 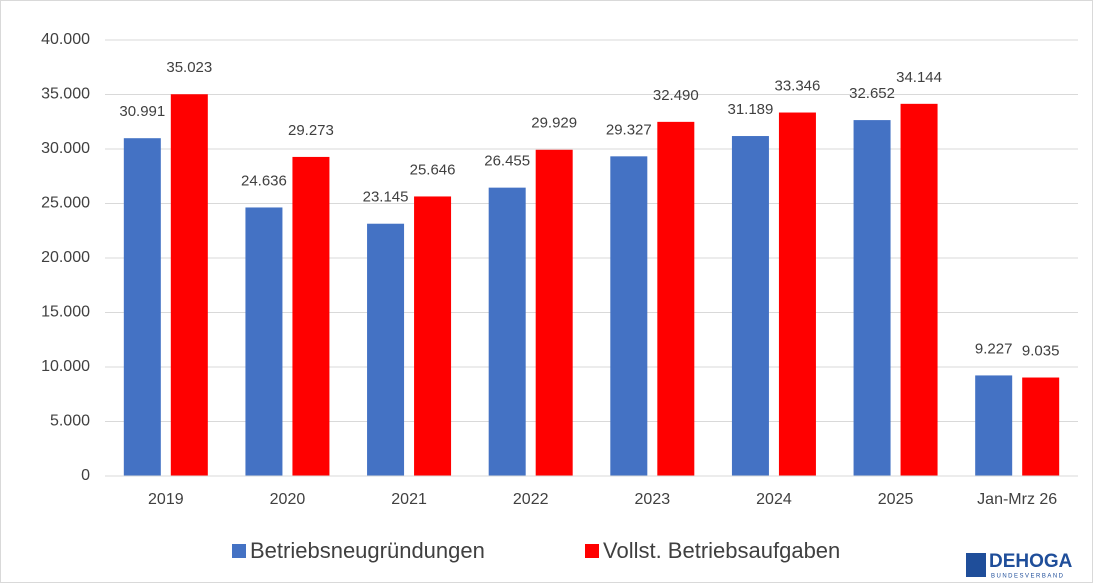 What do you see at coordinates (409, 499) in the screenshot?
I see `x-tick-label: 2021` at bounding box center [409, 499].